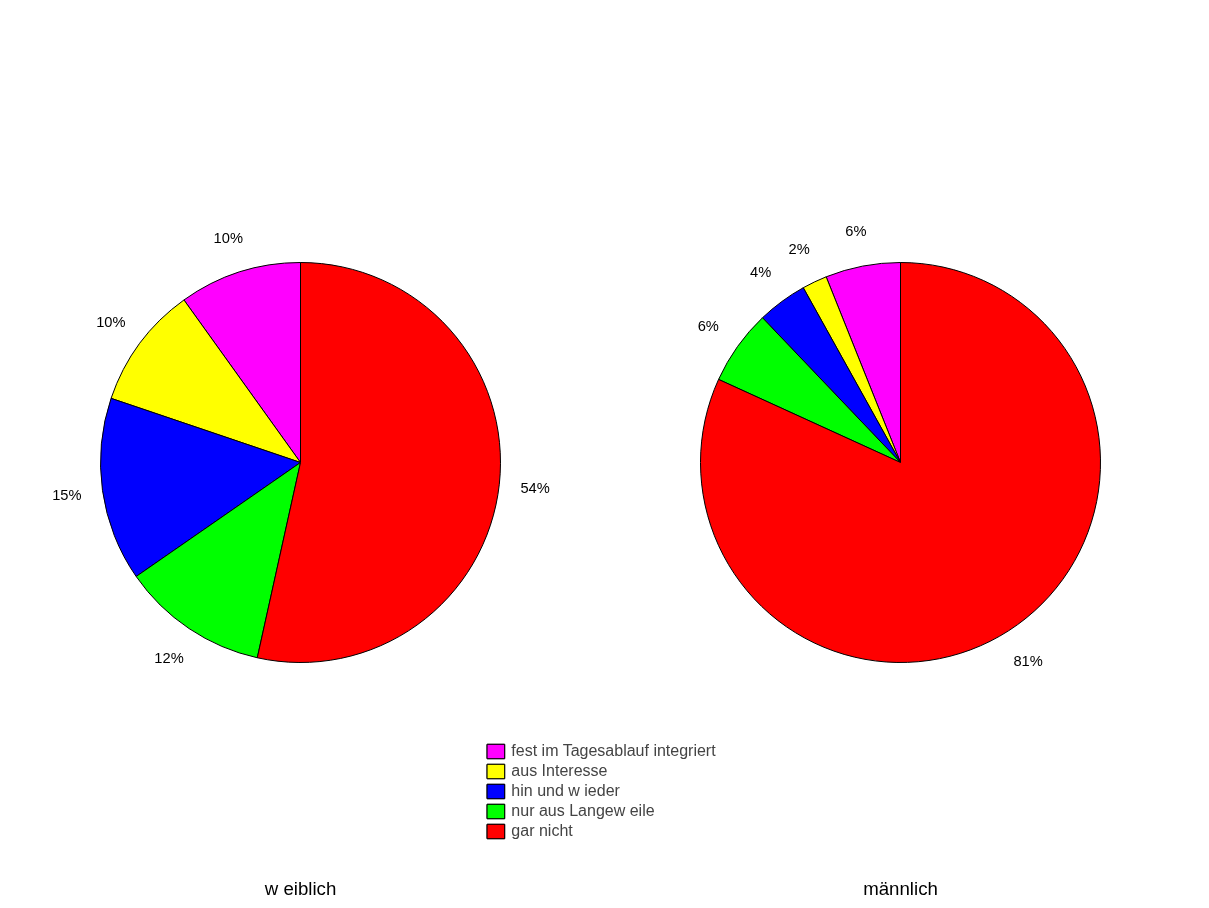 The width and height of the screenshot is (1209, 908). I want to click on legend-label: hin und w ieder, so click(565, 791).